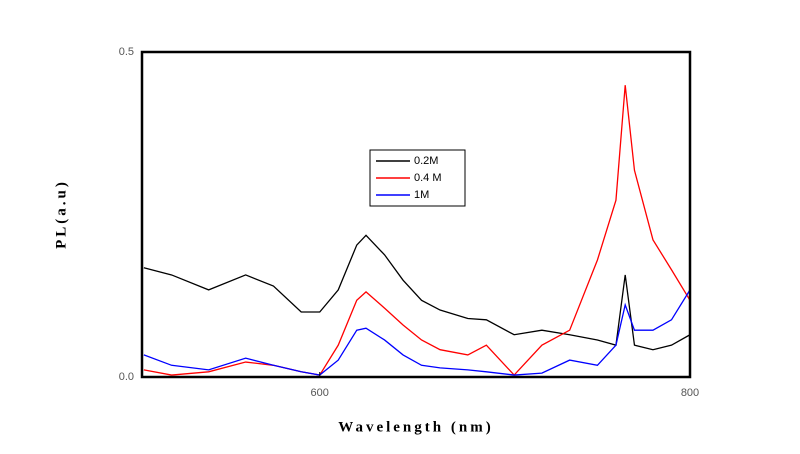 This screenshot has width=800, height=454. What do you see at coordinates (320, 393) in the screenshot?
I see `x-tick-label: 600` at bounding box center [320, 393].